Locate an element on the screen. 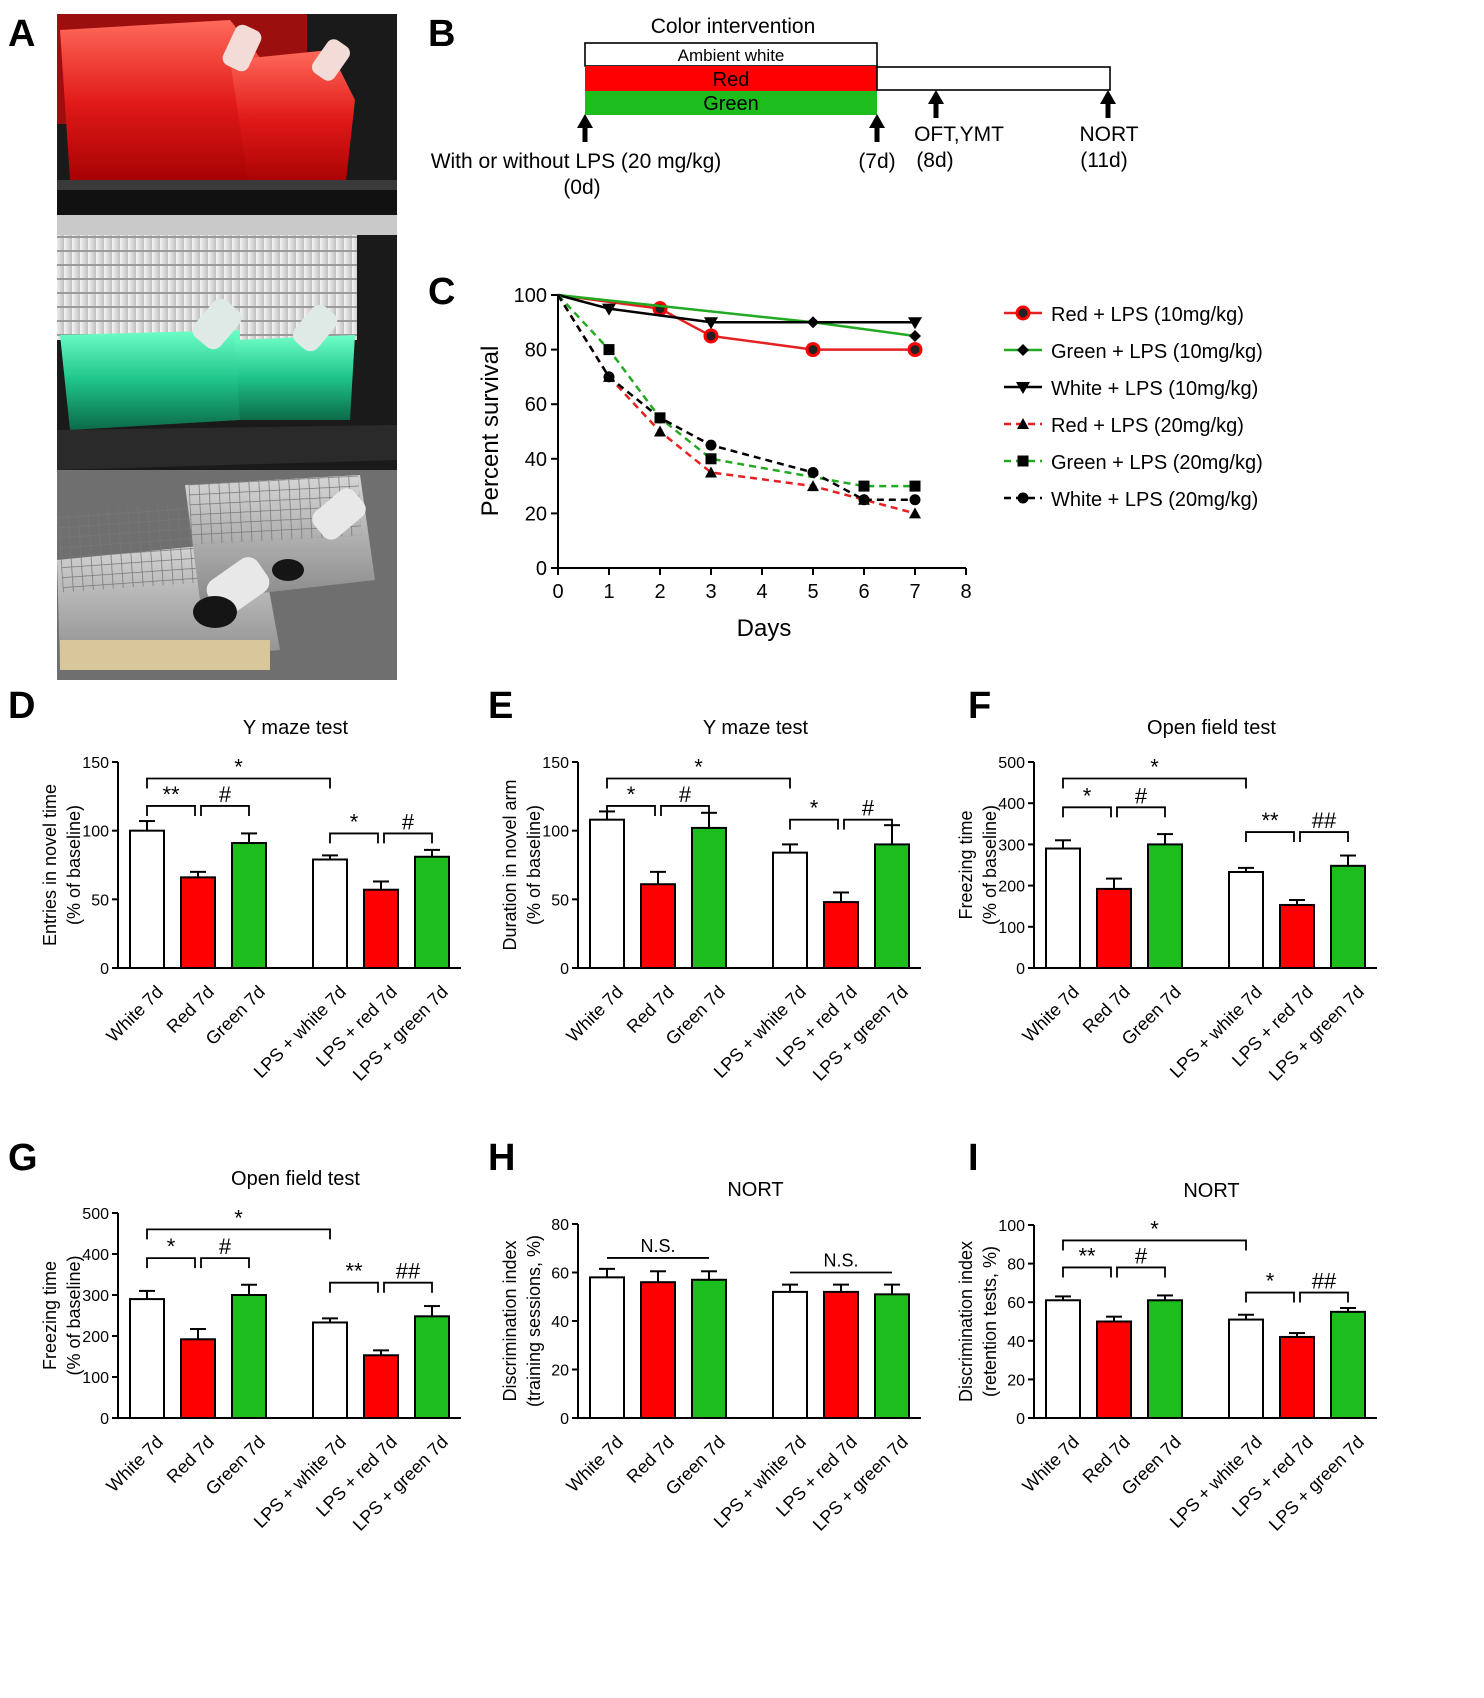 The width and height of the screenshot is (1484, 1698). lps-label: With or without LPS (20 mg/kg) is located at coordinates (576, 161).